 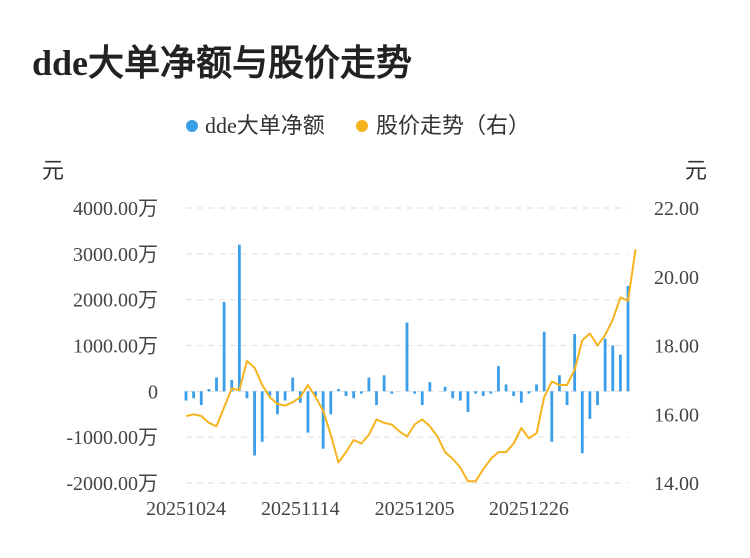 I want to click on legend-label-price: 股价走势（右）, so click(x=453, y=125).